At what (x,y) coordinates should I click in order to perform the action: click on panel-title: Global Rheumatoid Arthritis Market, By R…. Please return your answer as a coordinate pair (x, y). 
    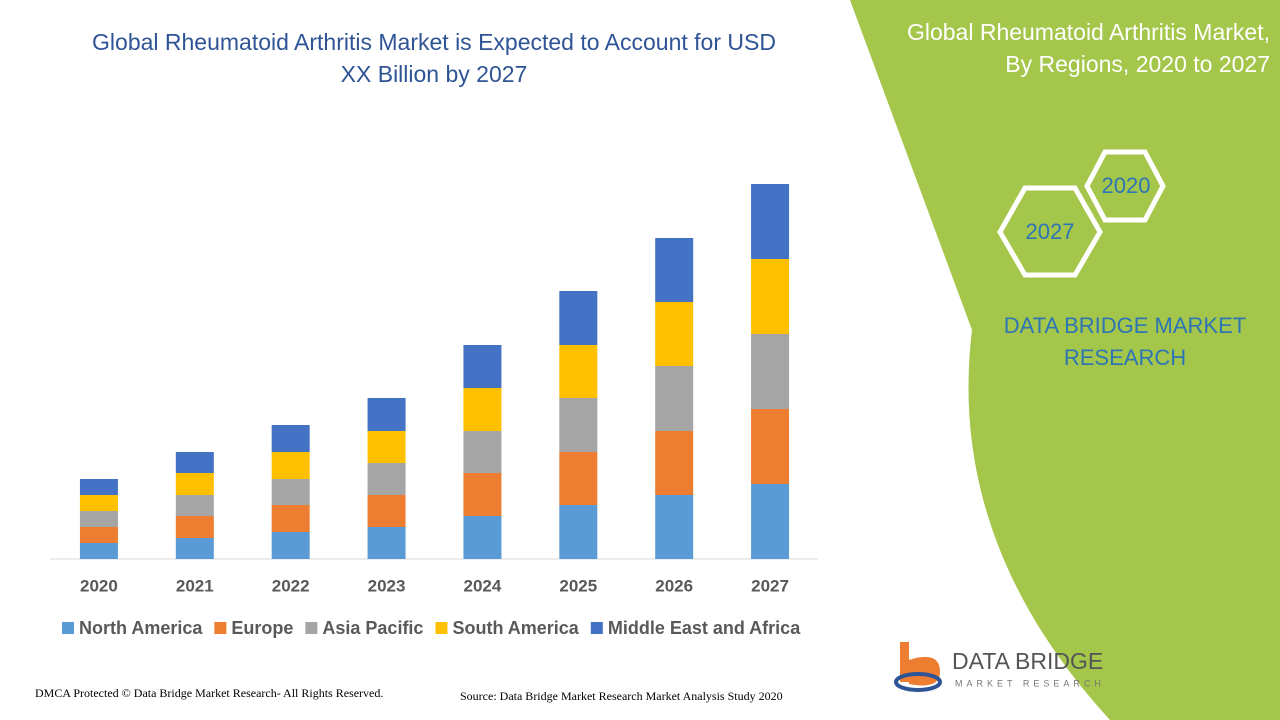
    Looking at the image, I should click on (1088, 48).